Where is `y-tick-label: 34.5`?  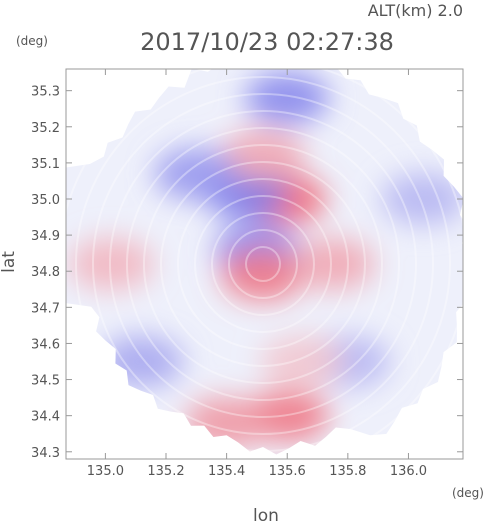 y-tick-label: 34.5 is located at coordinates (45, 381).